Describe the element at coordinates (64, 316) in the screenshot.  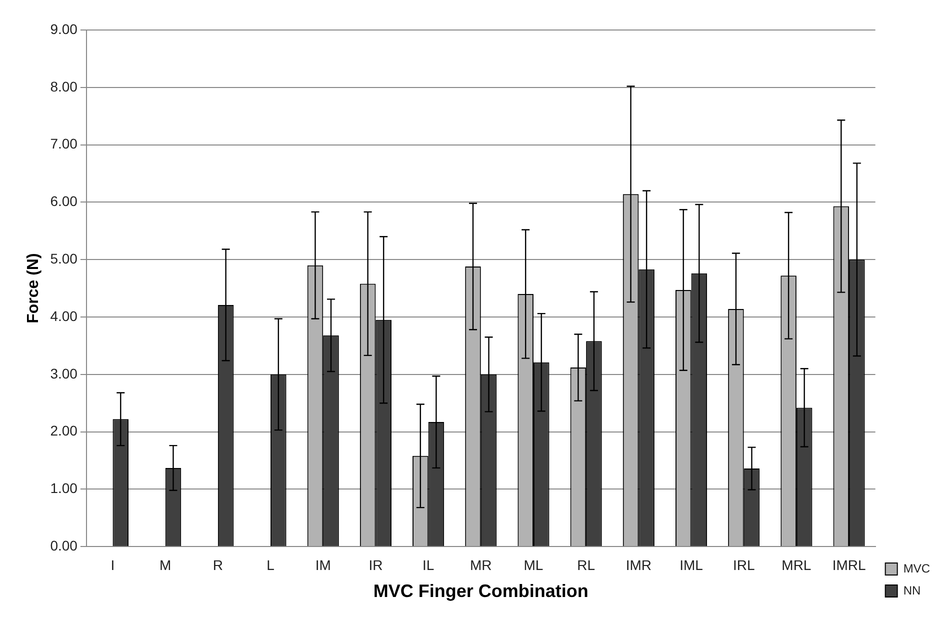
I see `y-tick-label: 4.00` at that location.